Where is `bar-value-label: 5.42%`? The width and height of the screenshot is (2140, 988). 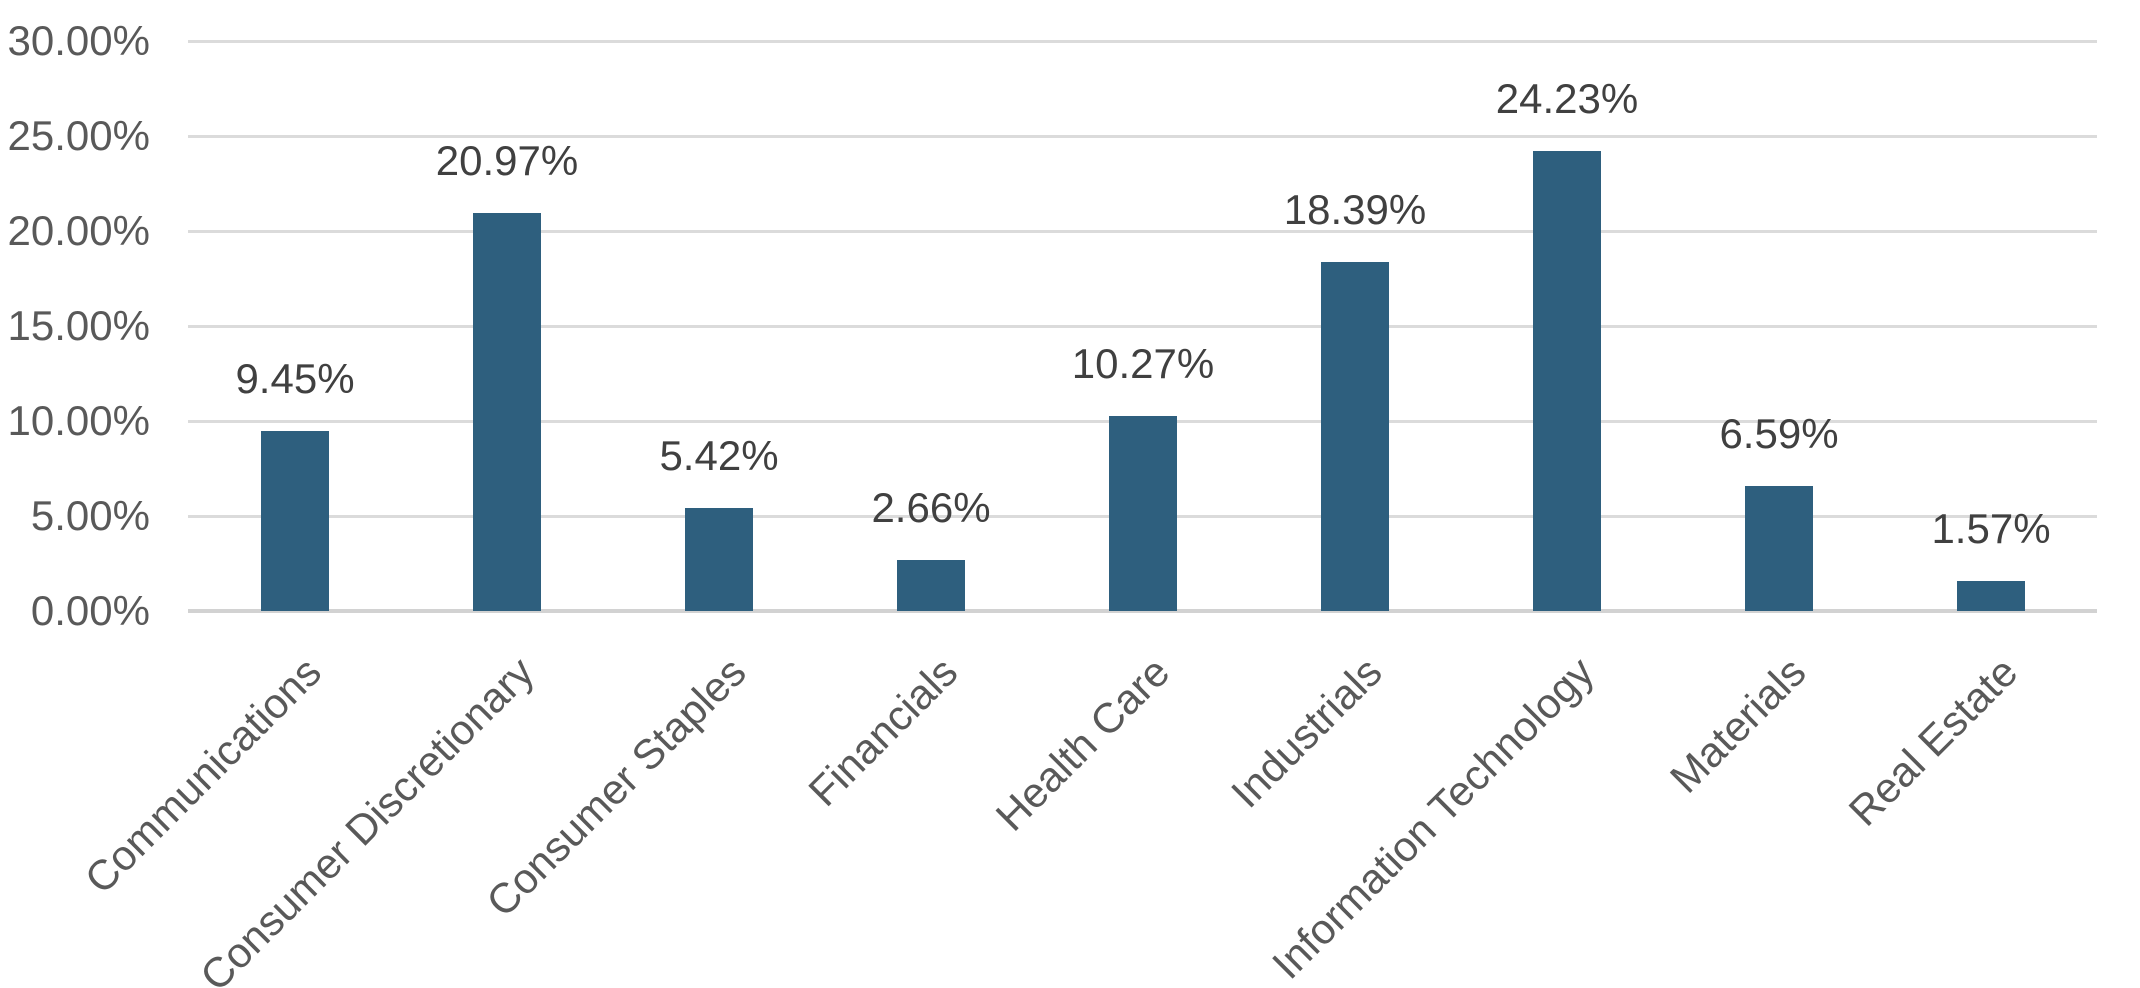
bar-value-label: 5.42% is located at coordinates (719, 456).